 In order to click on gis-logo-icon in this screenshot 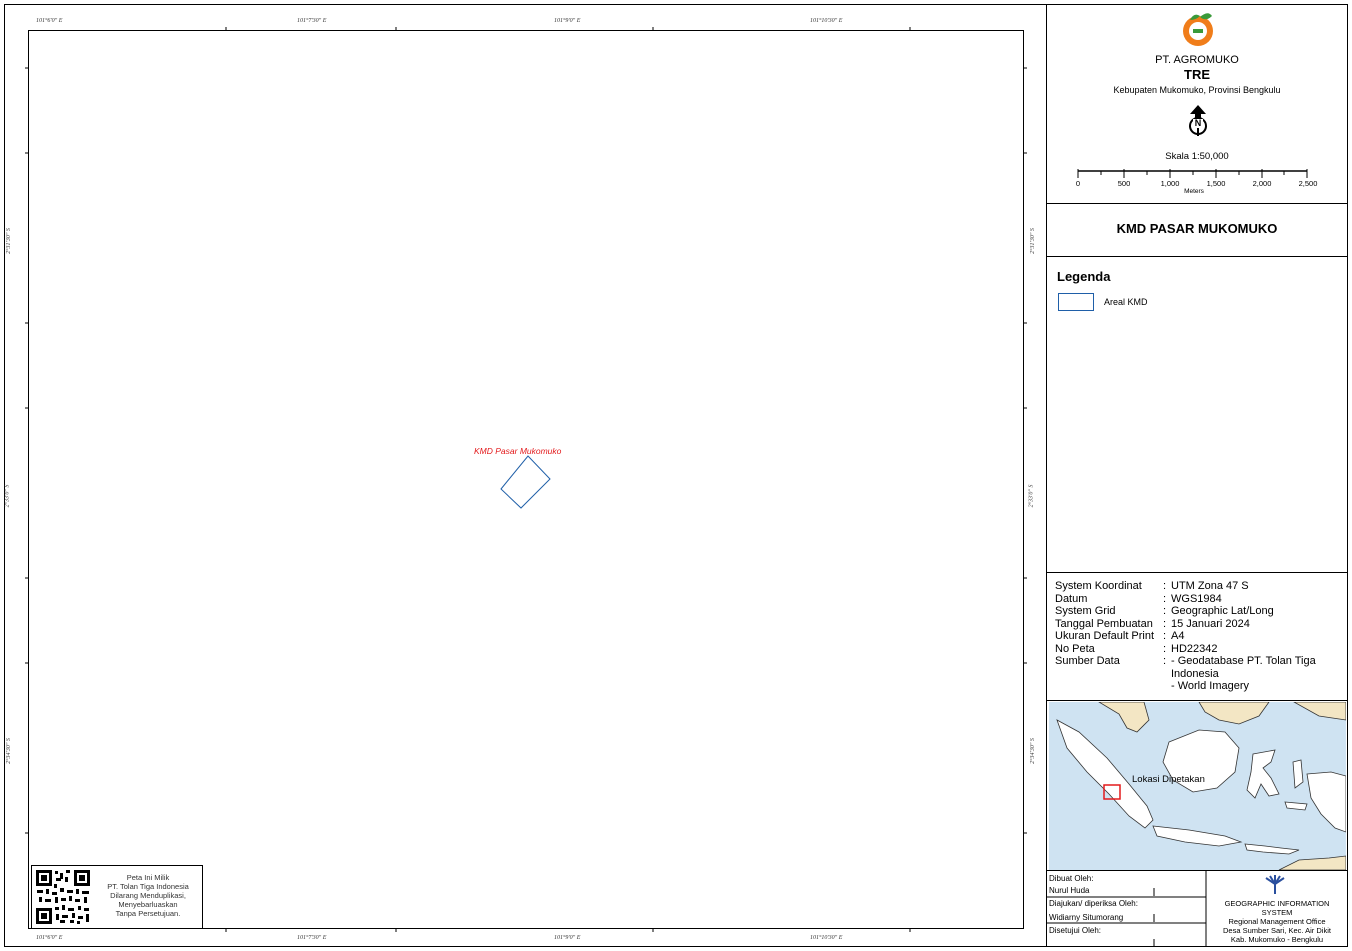, I will do `click(1275, 884)`.